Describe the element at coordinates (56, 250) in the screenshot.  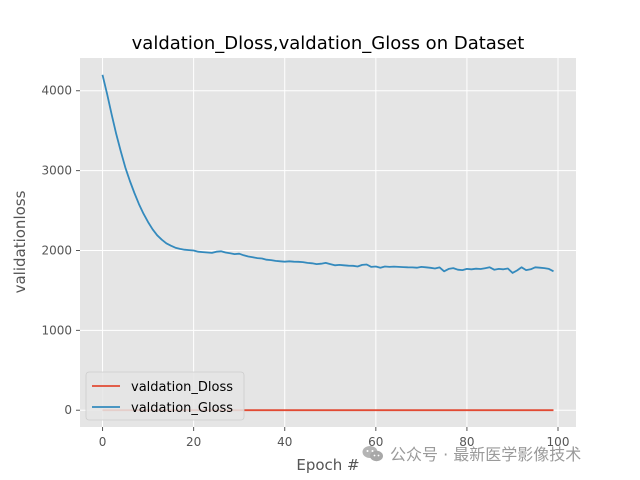
I see `y-tick-label: 2000` at that location.